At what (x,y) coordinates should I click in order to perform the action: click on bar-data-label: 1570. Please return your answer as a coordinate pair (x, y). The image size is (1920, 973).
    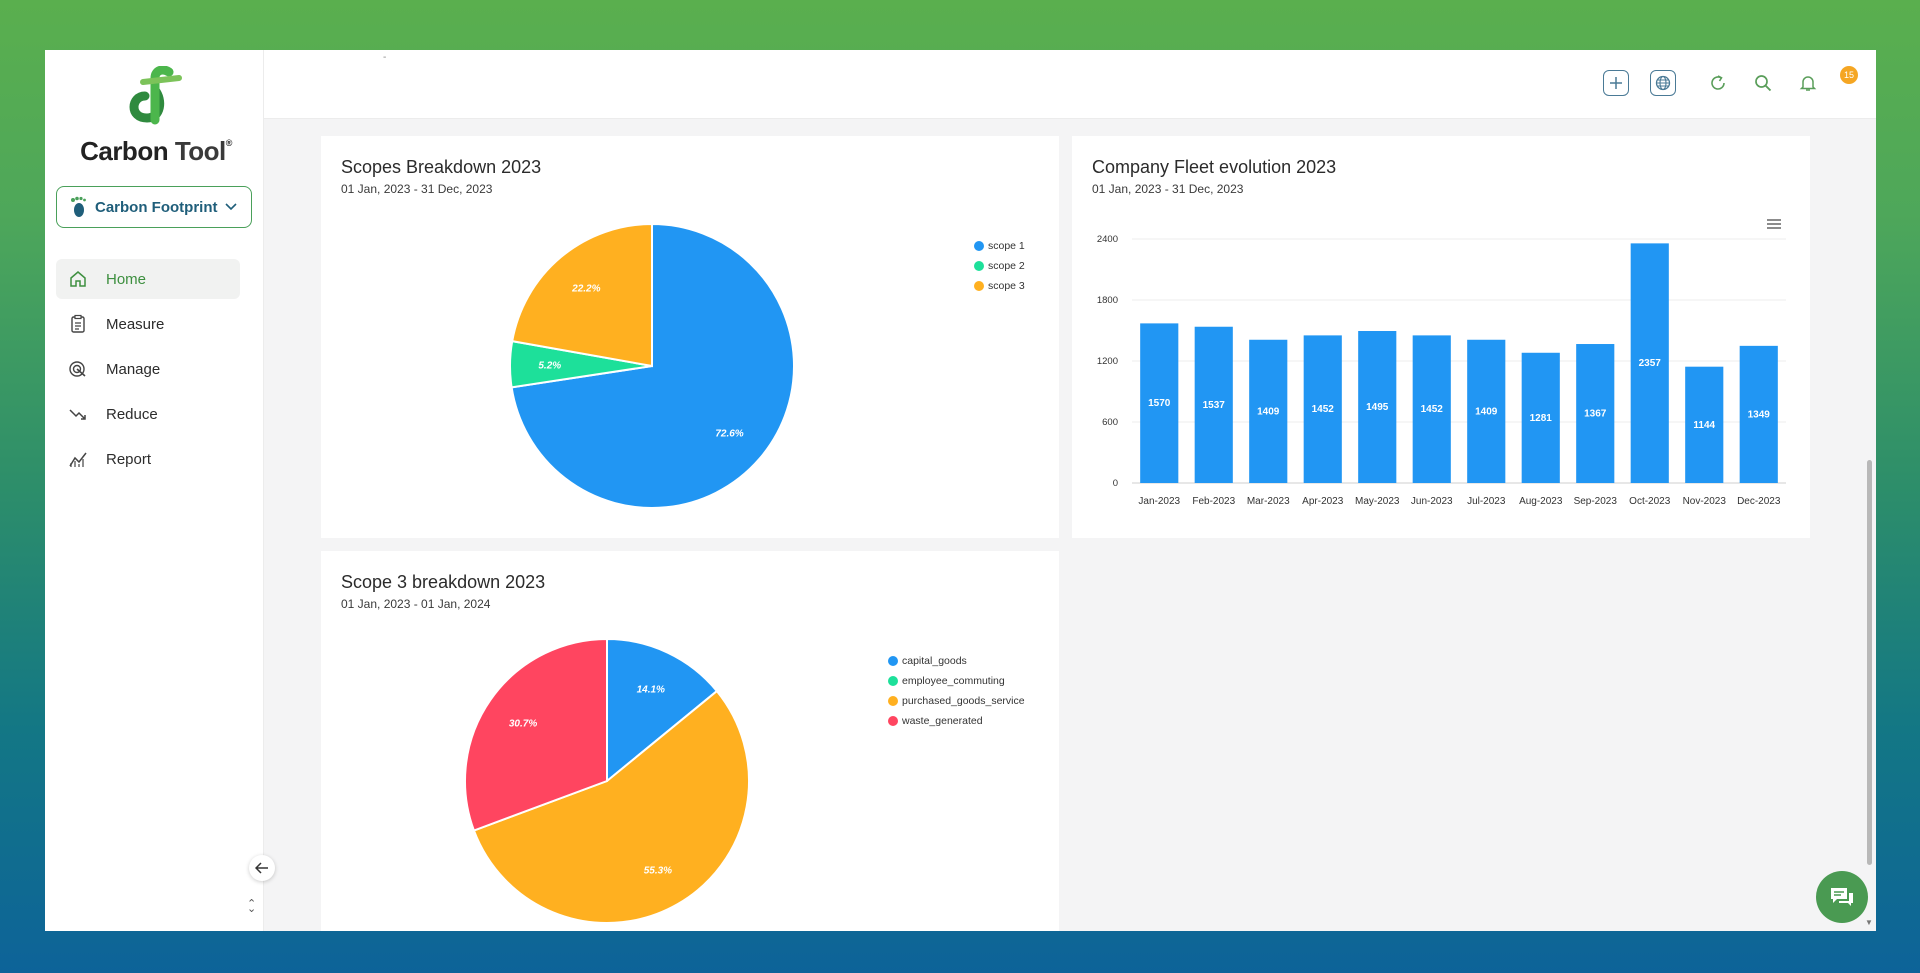
    Looking at the image, I should click on (1159, 403).